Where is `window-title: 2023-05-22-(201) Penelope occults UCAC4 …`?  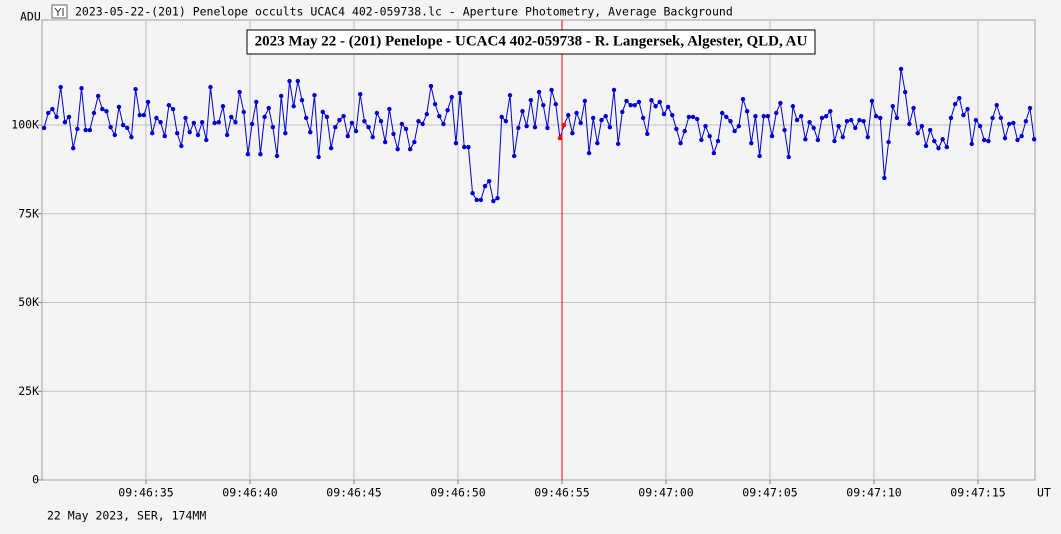 window-title: 2023-05-22-(201) Penelope occults UCAC4 … is located at coordinates (404, 12).